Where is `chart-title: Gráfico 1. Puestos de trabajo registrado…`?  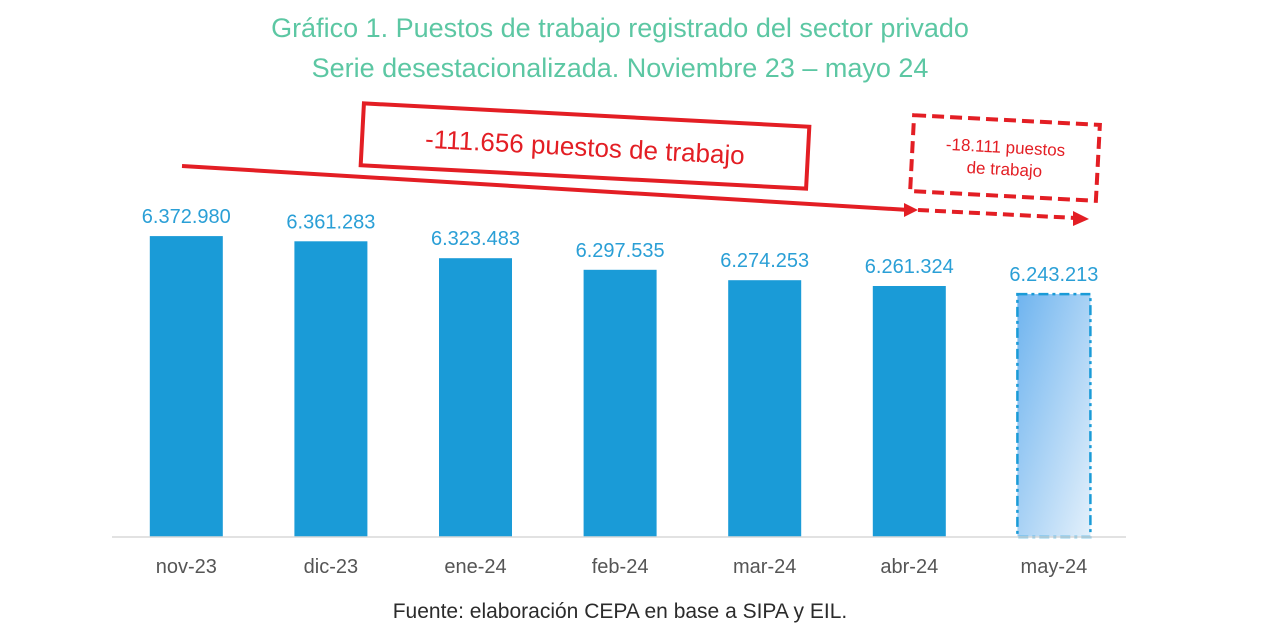 chart-title: Gráfico 1. Puestos de trabajo registrado… is located at coordinates (620, 28).